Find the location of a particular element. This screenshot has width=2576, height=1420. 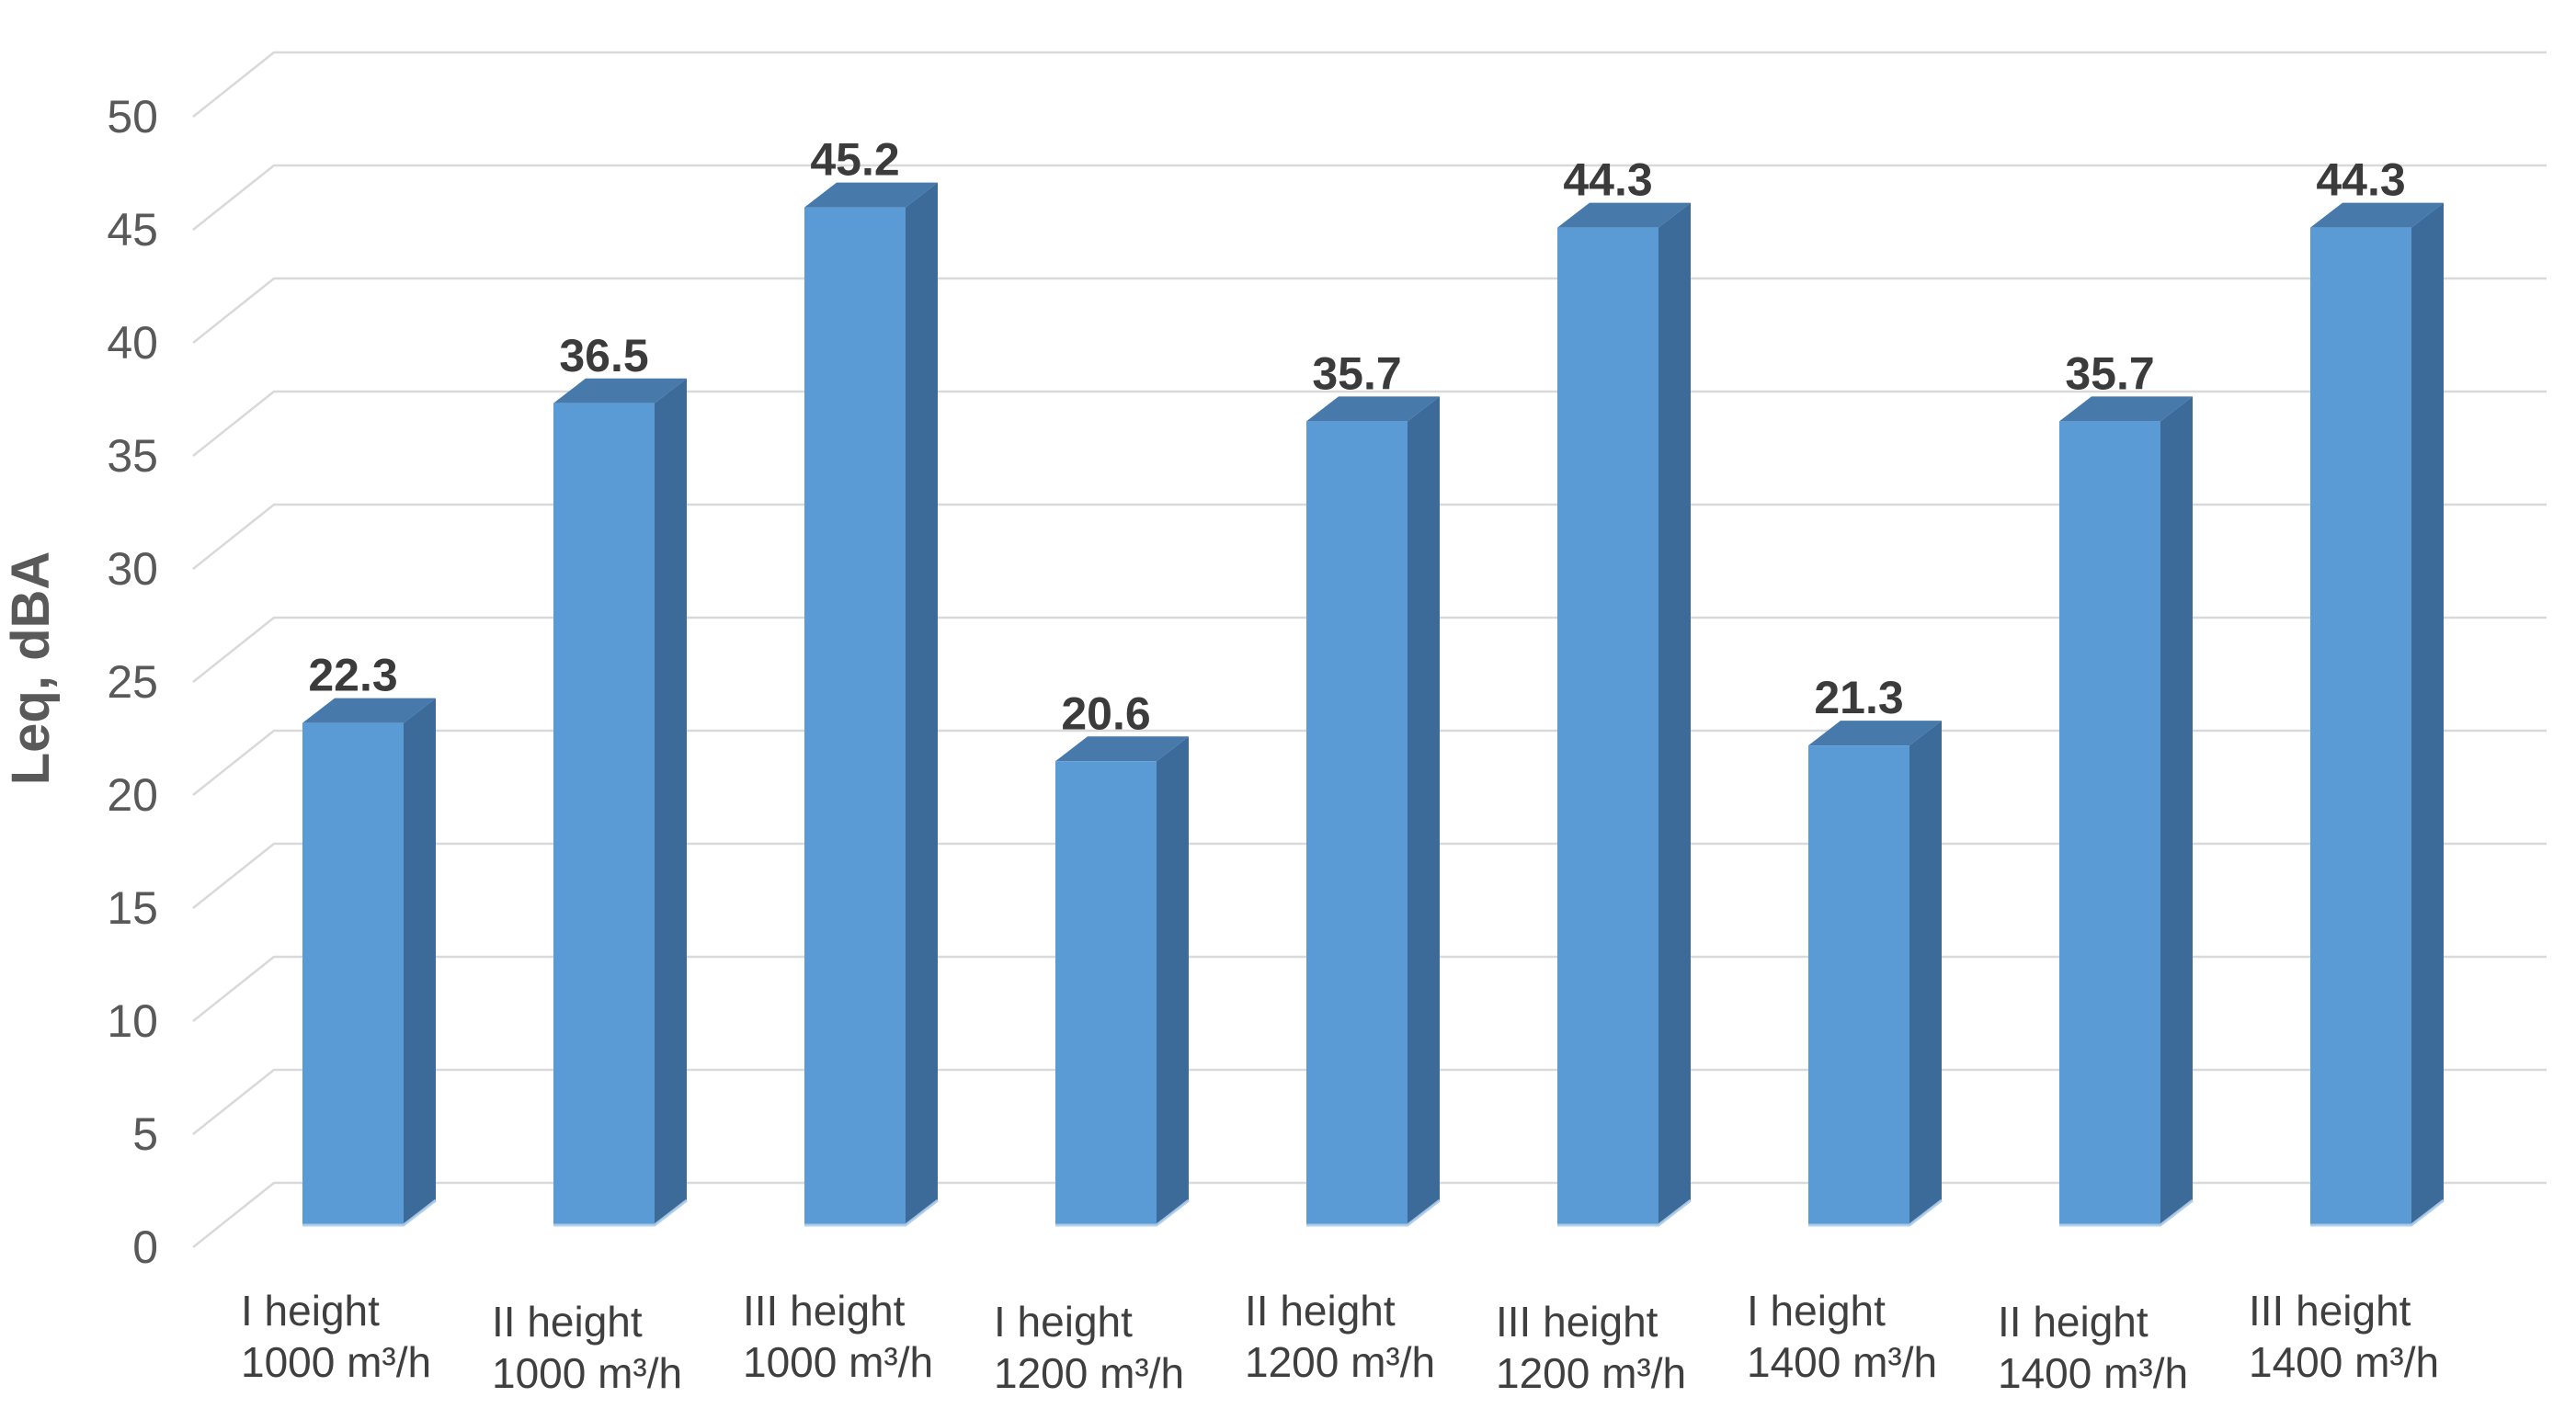

y-axis-tick-label: 5 is located at coordinates (145, 1134).